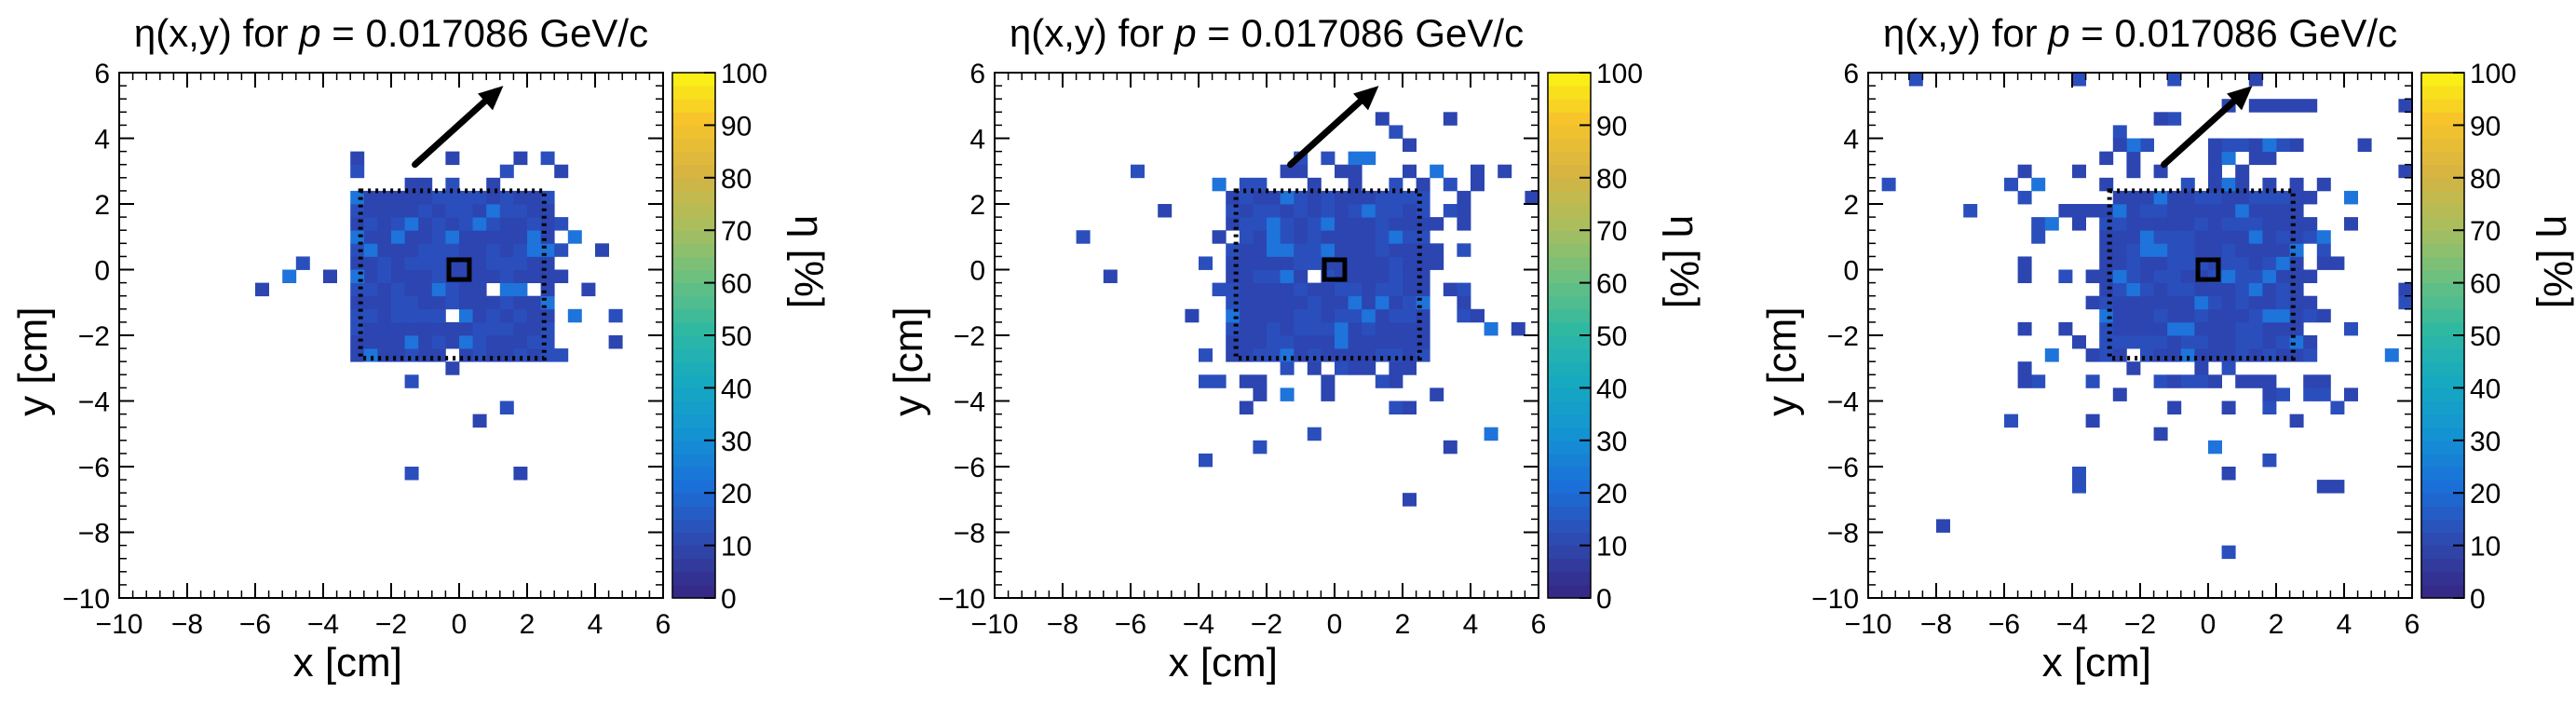 The width and height of the screenshot is (2576, 706). What do you see at coordinates (528, 624) in the screenshot?
I see `x-tick-label: 2` at bounding box center [528, 624].